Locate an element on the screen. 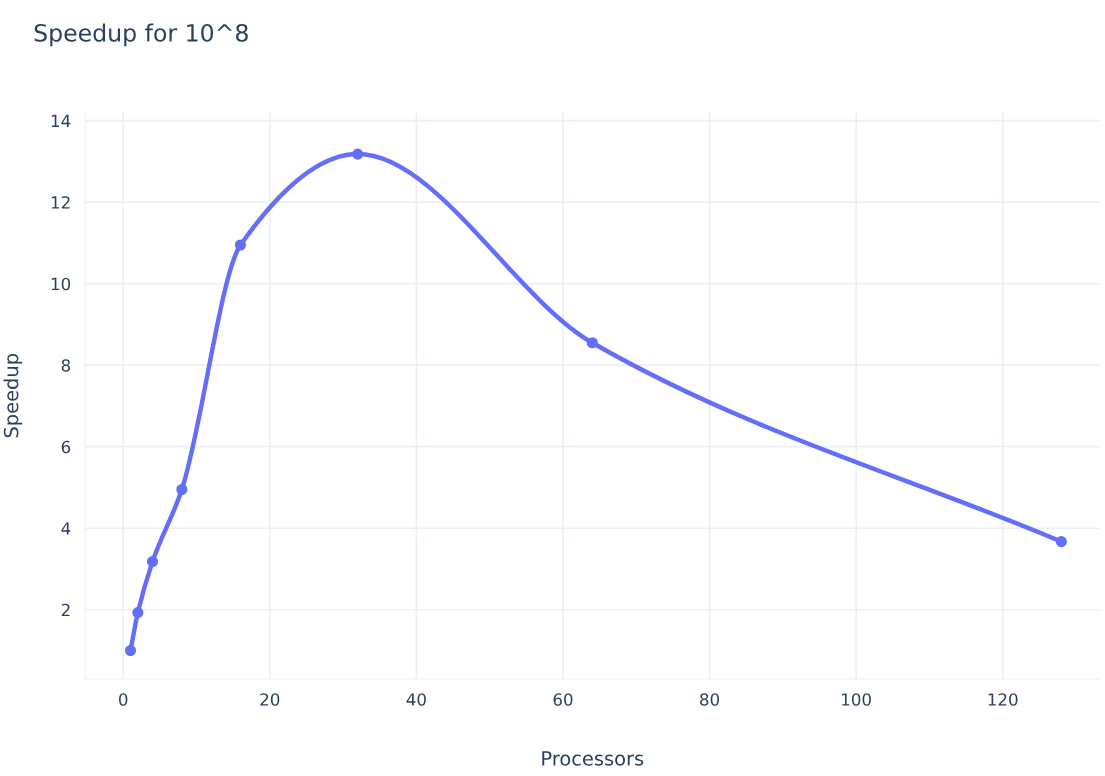 The height and width of the screenshot is (776, 1105). x-tick-label: 100 is located at coordinates (856, 699).